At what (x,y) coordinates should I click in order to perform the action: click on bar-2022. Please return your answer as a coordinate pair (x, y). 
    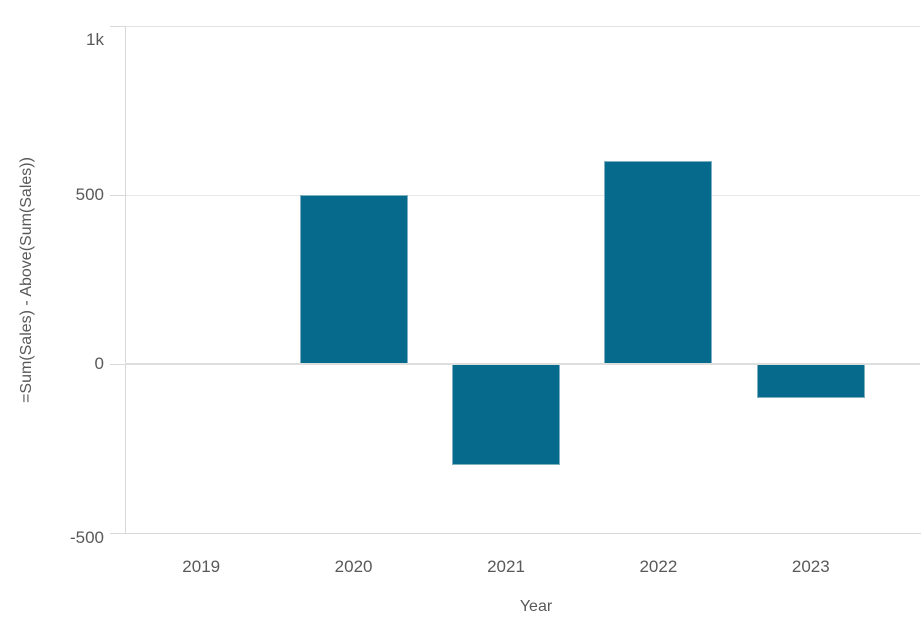
    Looking at the image, I should click on (658, 262).